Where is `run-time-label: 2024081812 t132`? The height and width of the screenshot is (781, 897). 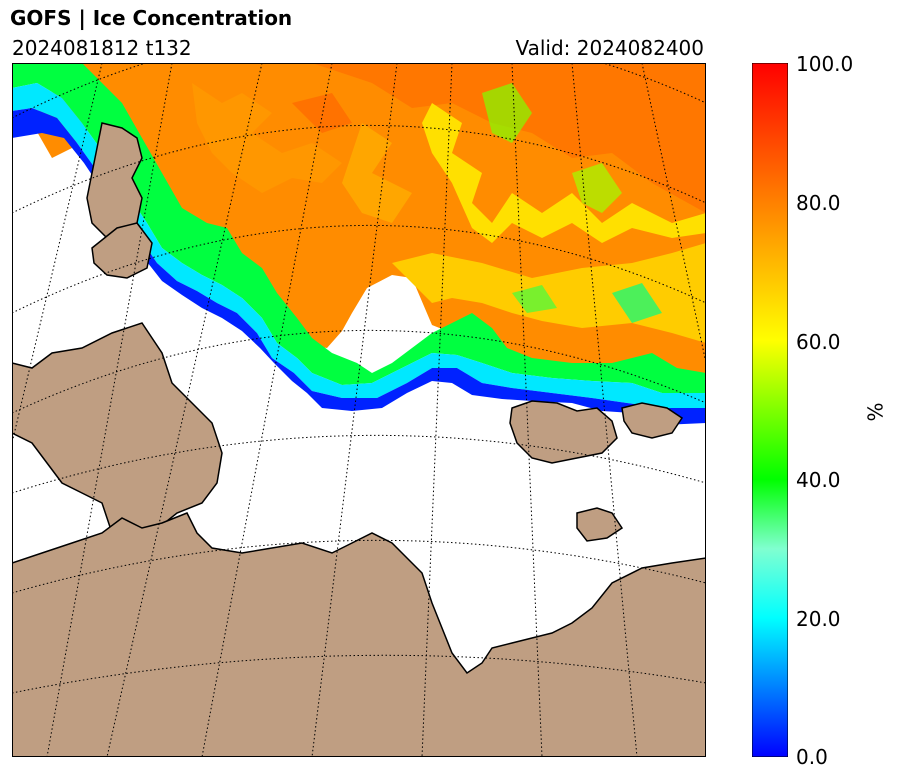 run-time-label: 2024081812 t132 is located at coordinates (102, 48).